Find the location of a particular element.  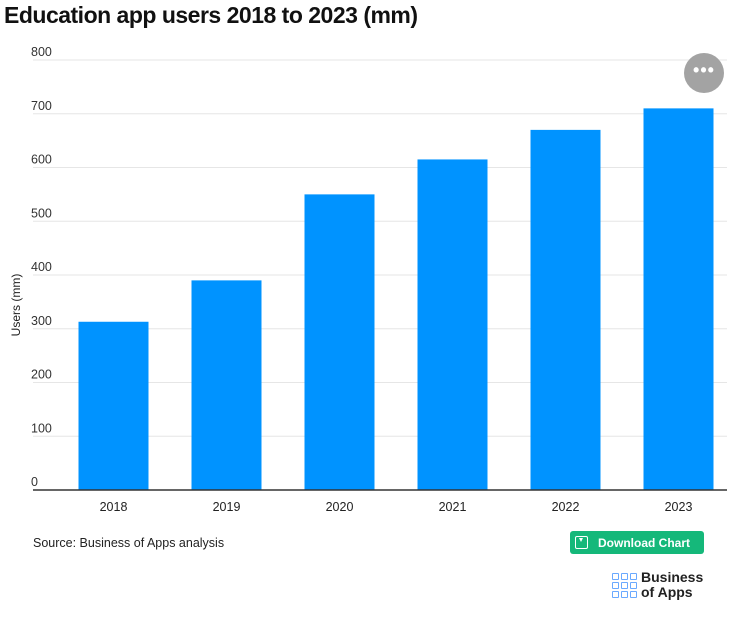

bar-2022 is located at coordinates (565, 309).